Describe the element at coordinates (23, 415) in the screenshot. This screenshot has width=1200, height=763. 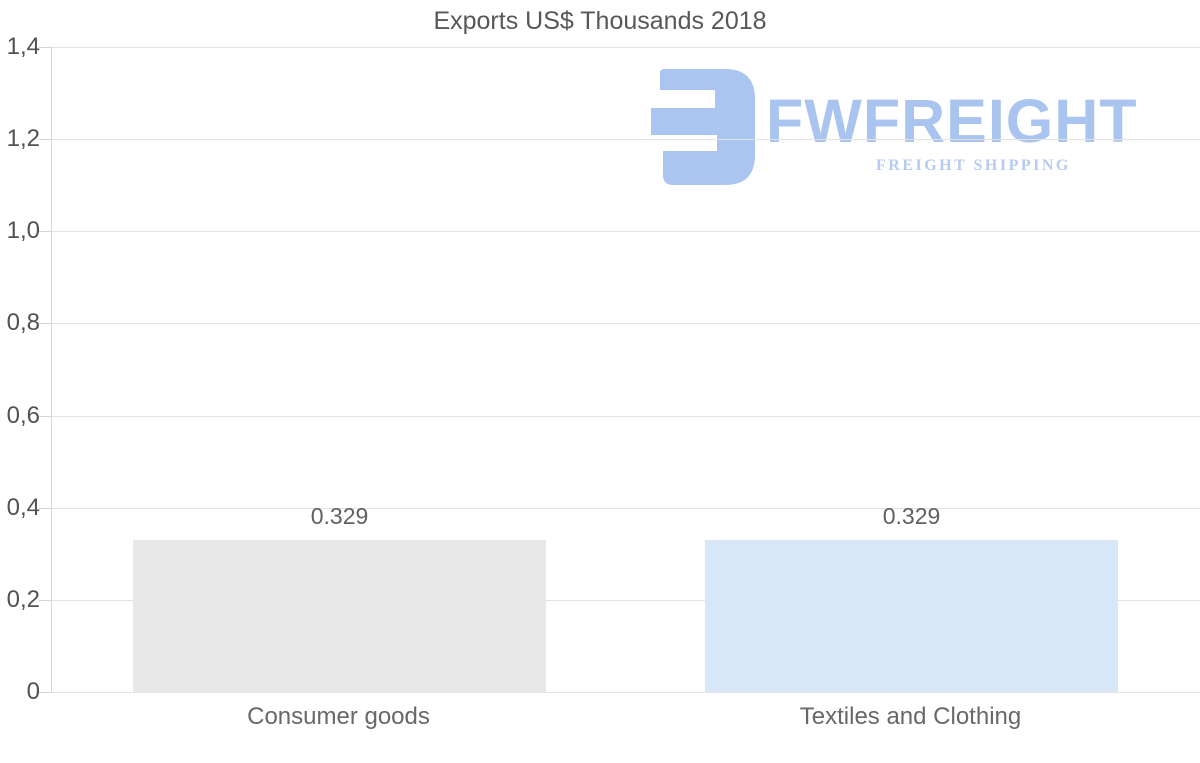
I see `y-tick-label: 0,6` at that location.